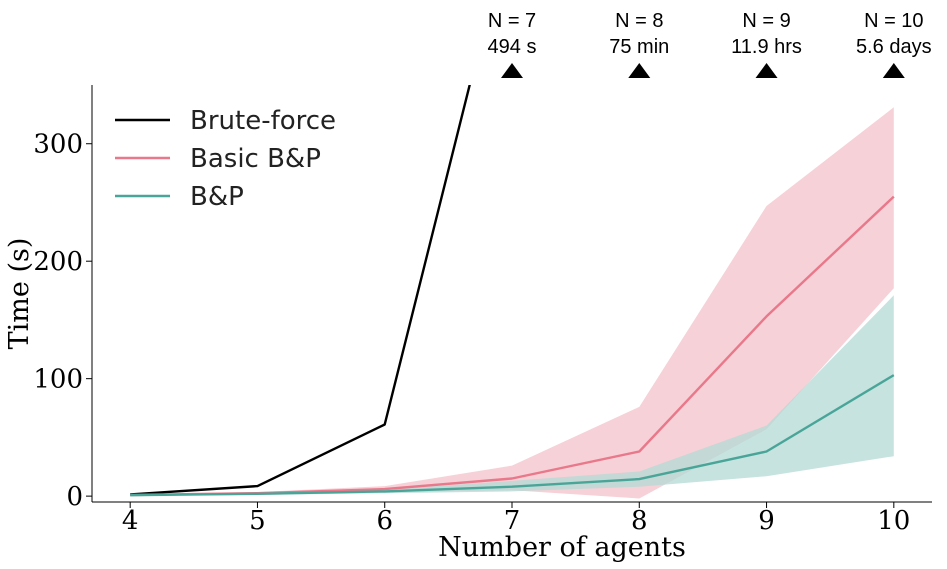 The width and height of the screenshot is (947, 569). I want to click on y-tick-label: 200, so click(58, 262).